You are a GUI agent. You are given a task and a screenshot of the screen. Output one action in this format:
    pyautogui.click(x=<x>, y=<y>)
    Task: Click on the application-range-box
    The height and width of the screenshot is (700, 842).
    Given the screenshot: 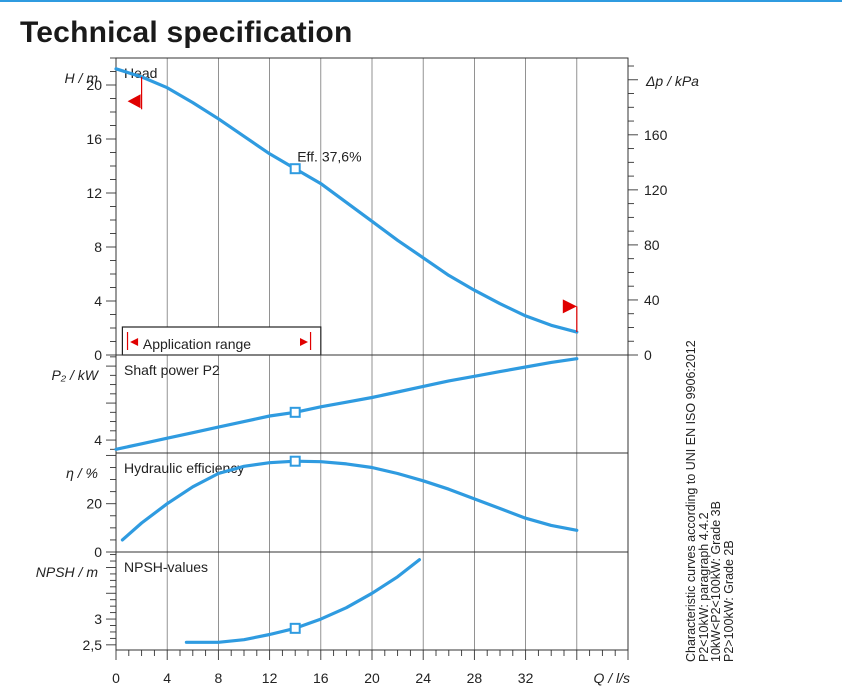 What is the action you would take?
    pyautogui.click(x=221, y=341)
    